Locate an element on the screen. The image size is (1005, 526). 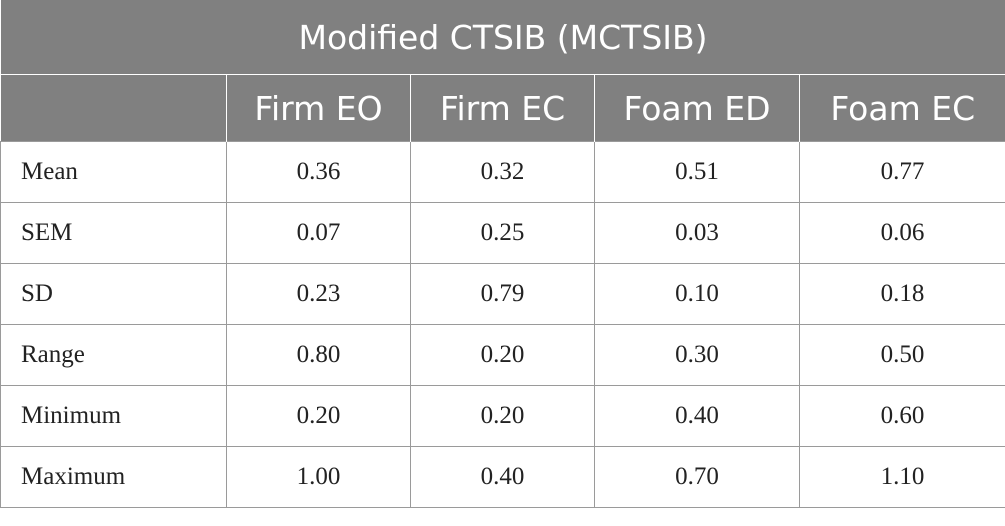
column-header: Firm EC is located at coordinates (502, 108).